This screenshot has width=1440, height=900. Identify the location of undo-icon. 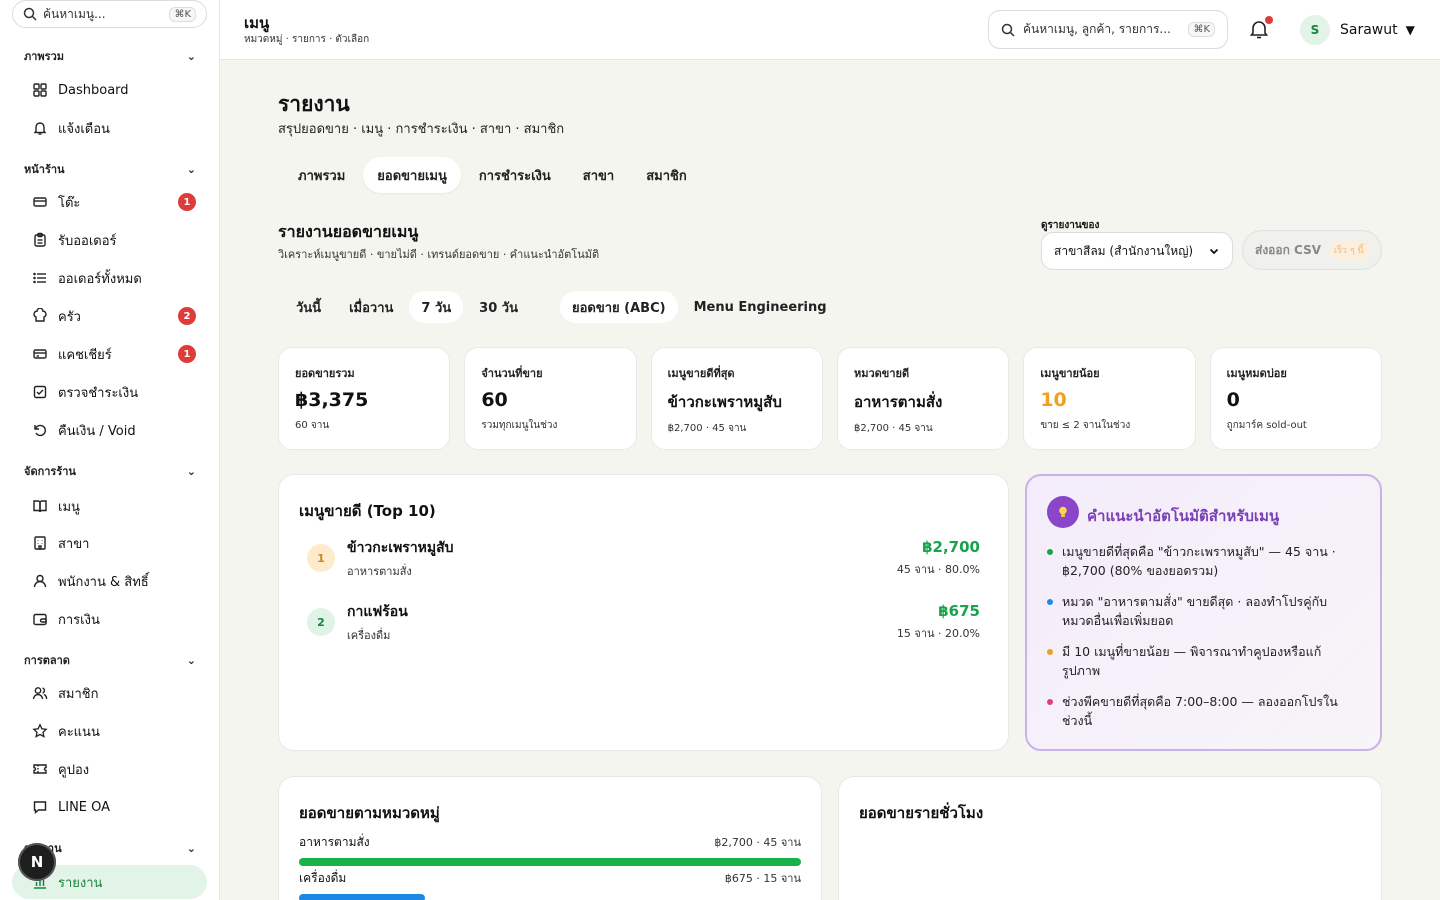
(40, 430).